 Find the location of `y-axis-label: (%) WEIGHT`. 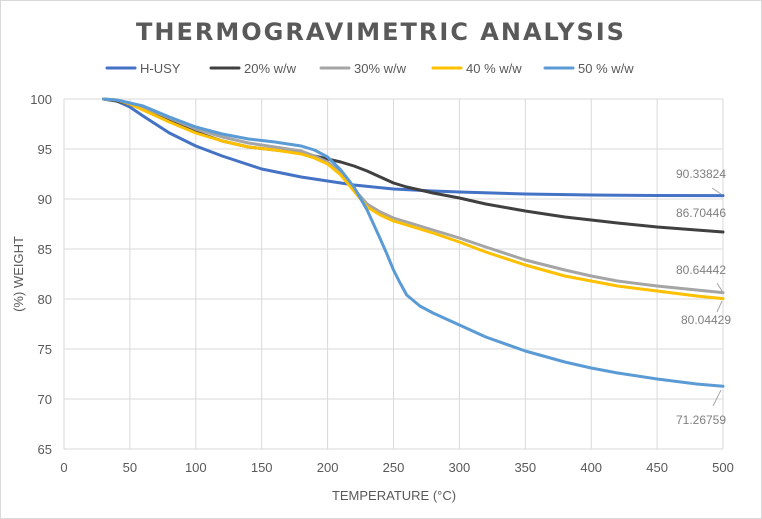

y-axis-label: (%) WEIGHT is located at coordinates (18, 274).